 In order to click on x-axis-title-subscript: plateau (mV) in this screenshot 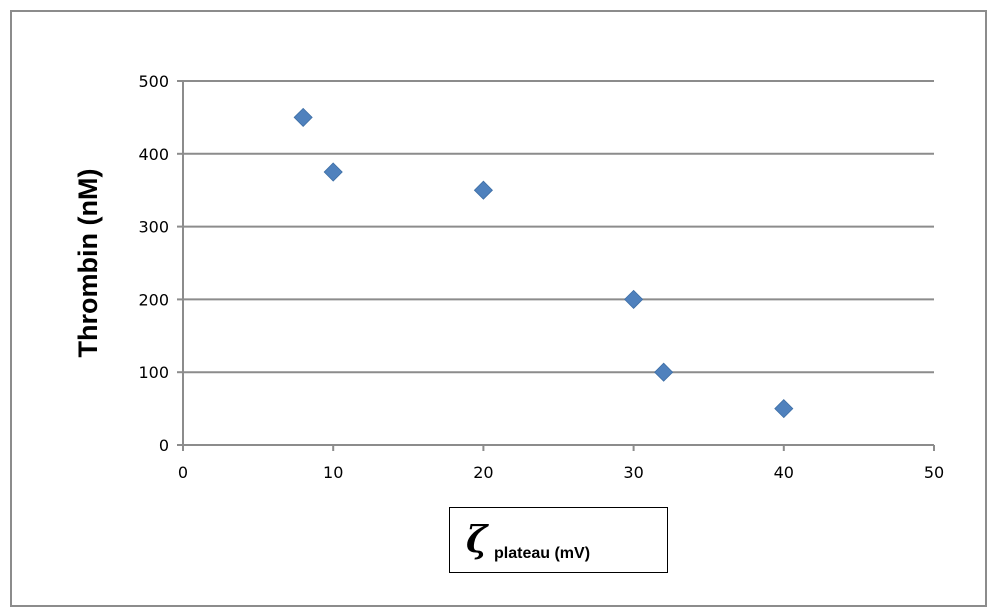, I will do `click(542, 553)`.